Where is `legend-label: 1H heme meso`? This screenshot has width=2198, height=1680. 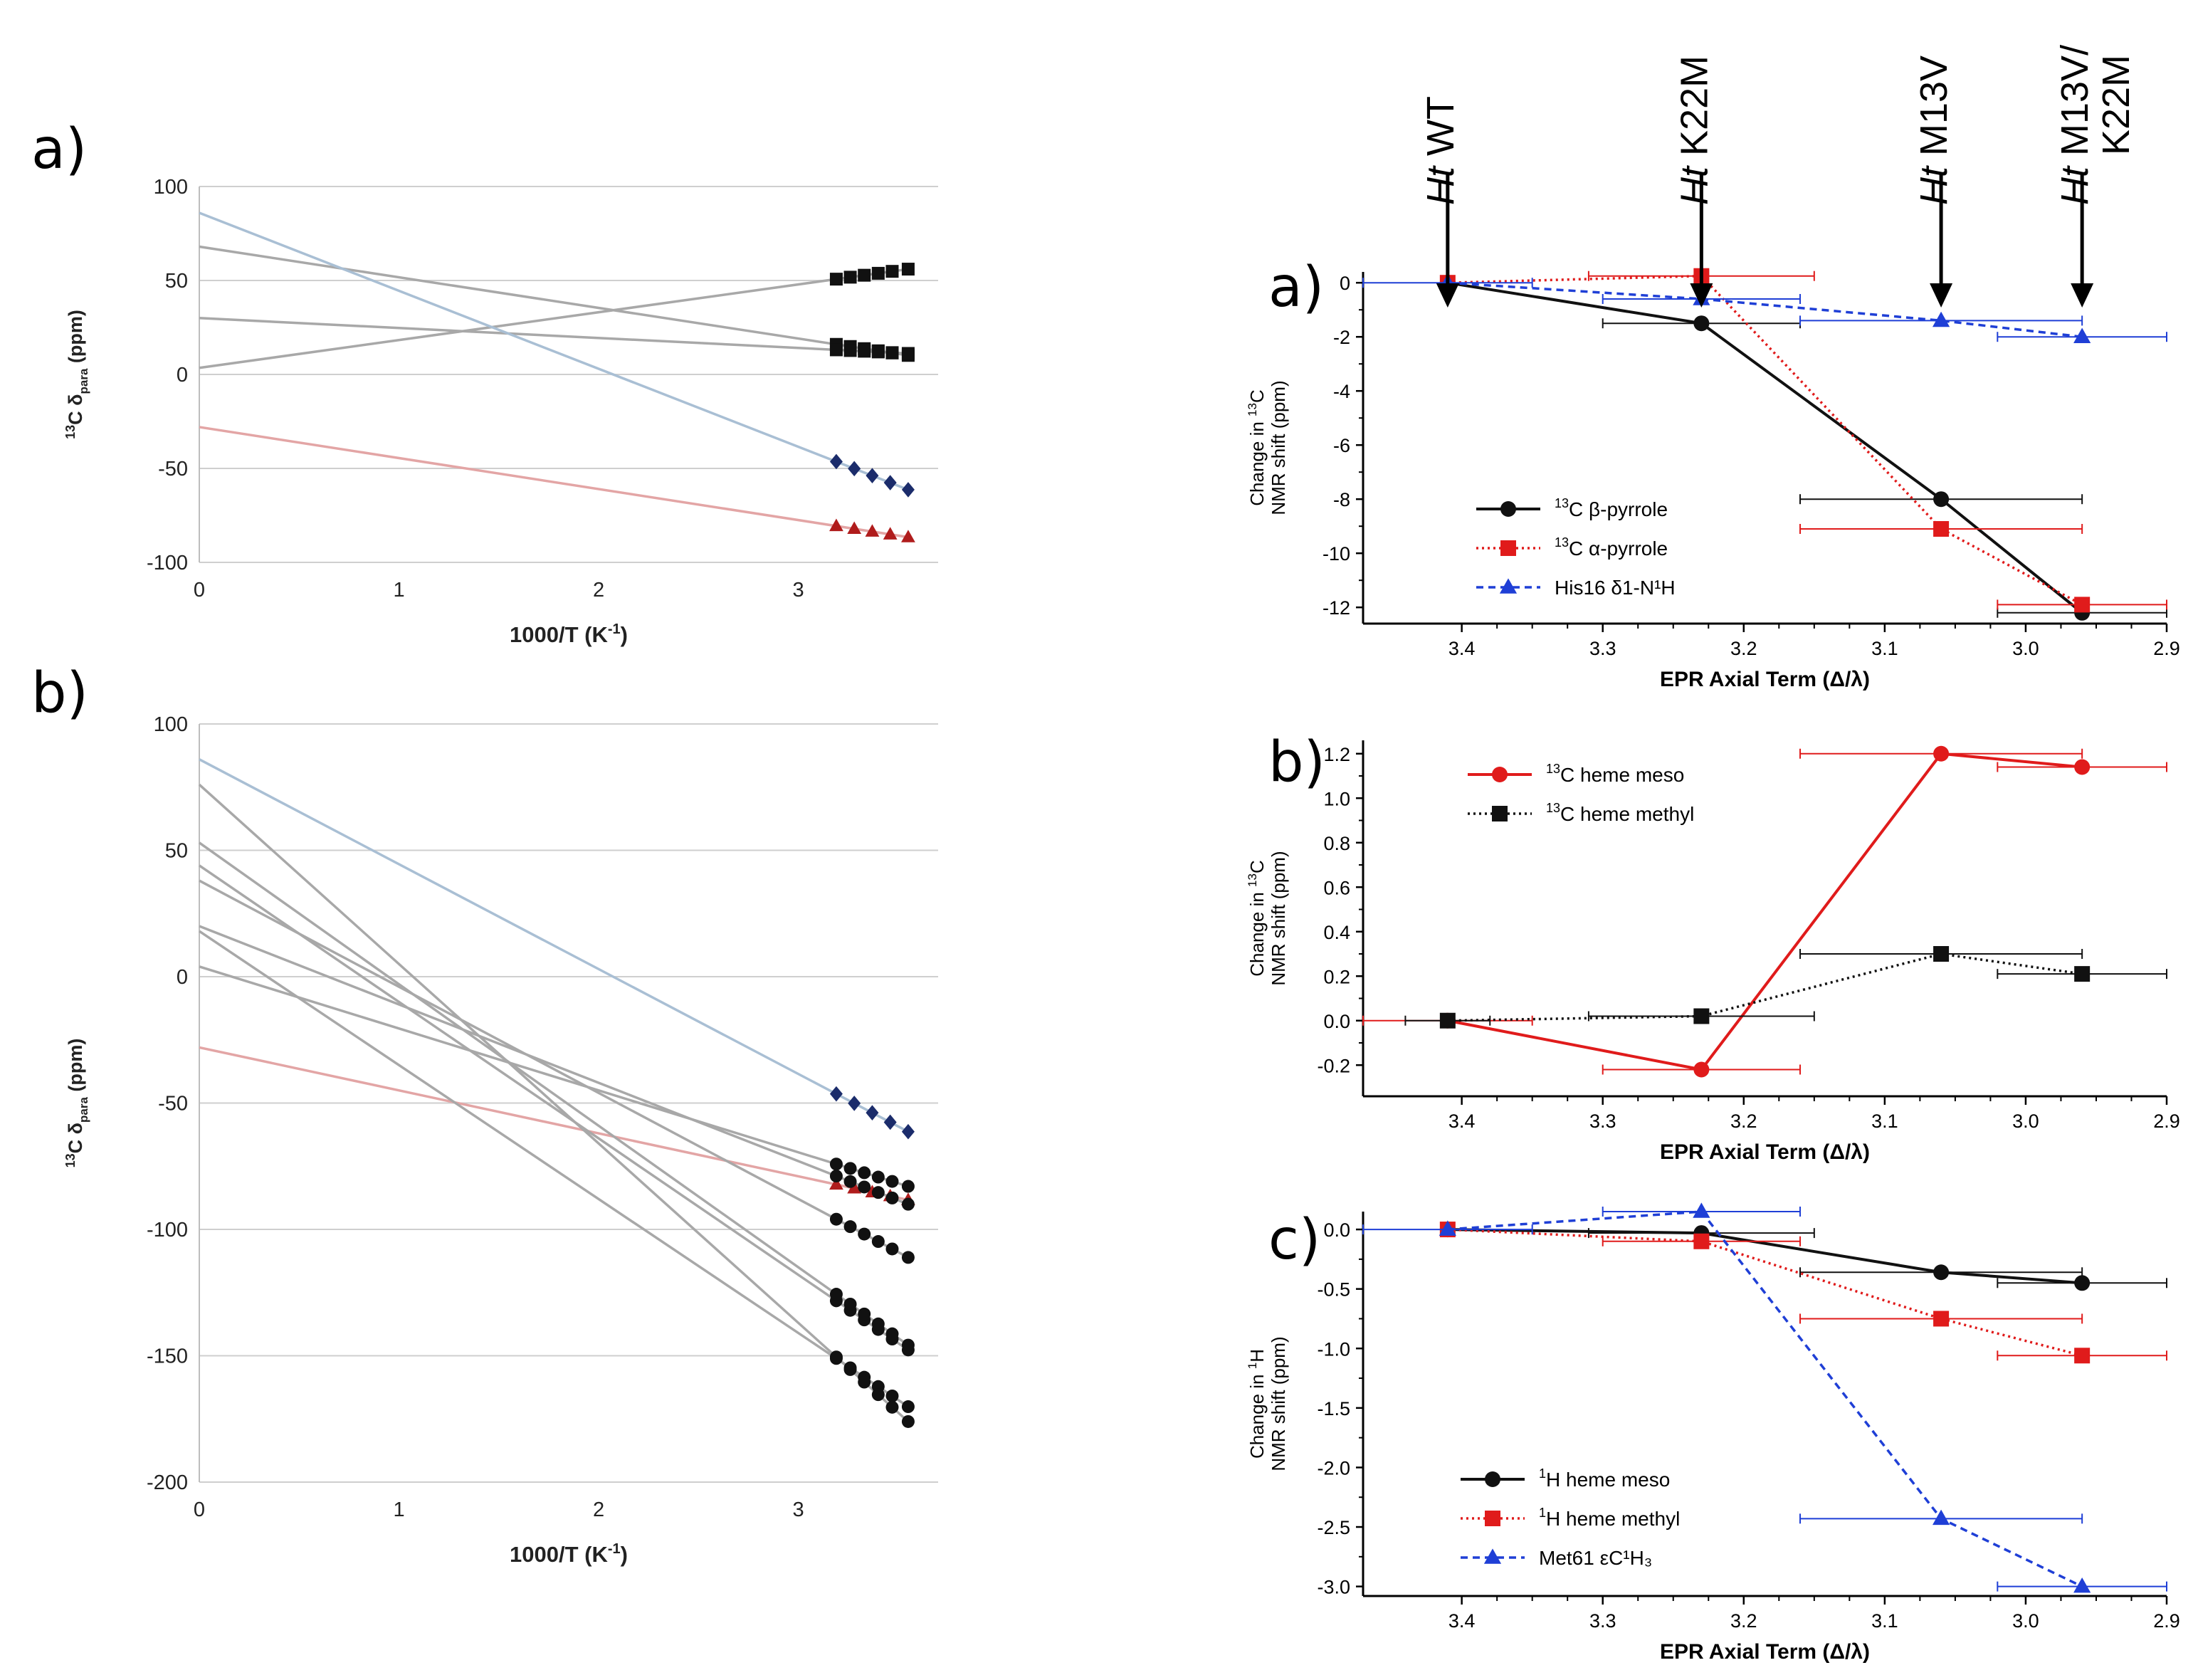 legend-label: 1H heme meso is located at coordinates (1604, 1478).